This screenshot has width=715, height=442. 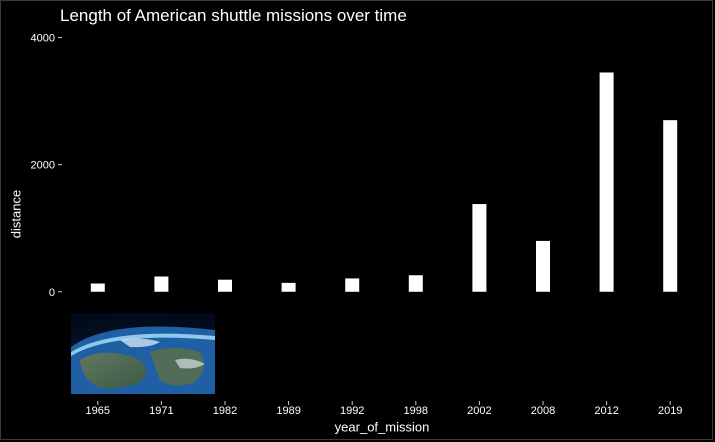 I want to click on y-tick-label: 2000, so click(x=43, y=166).